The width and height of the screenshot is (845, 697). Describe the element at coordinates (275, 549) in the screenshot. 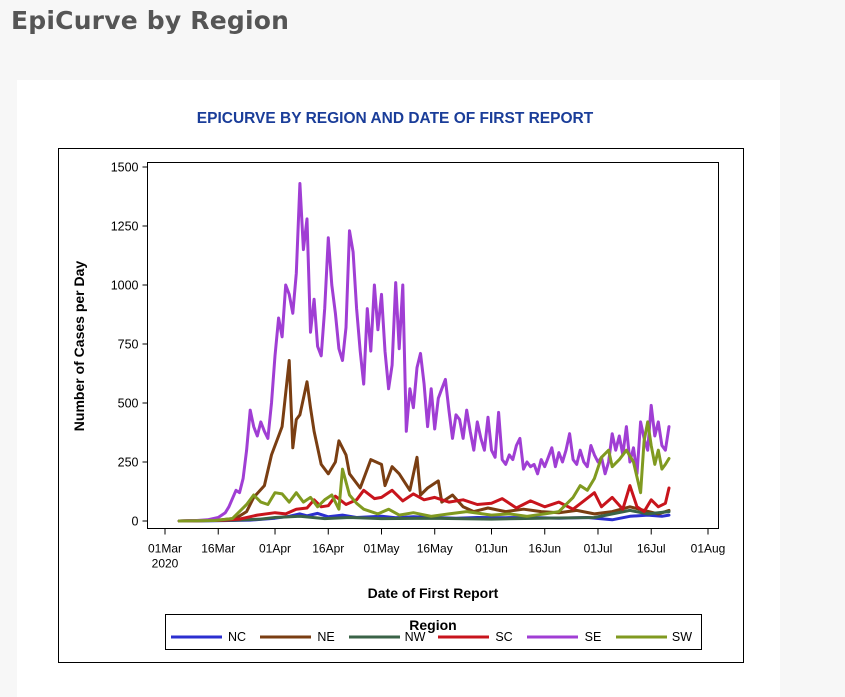

I see `x-tick-label: 01Apr` at that location.